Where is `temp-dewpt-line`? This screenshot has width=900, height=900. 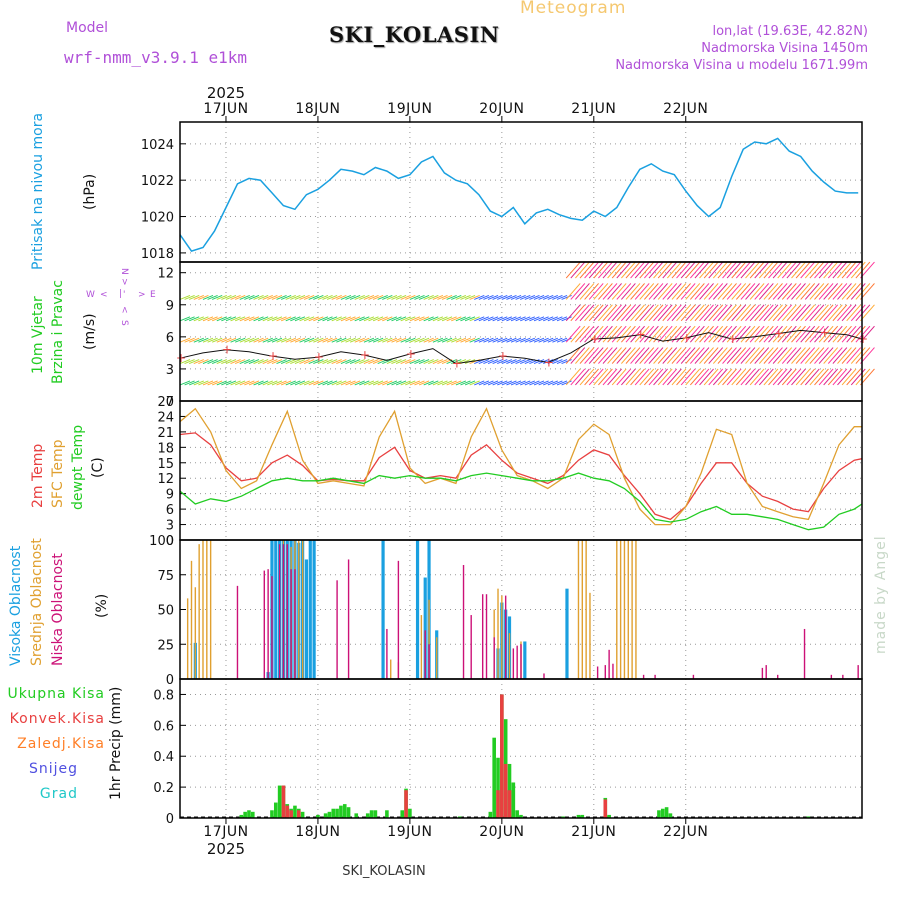
temp-dewpt-line is located at coordinates (521, 501).